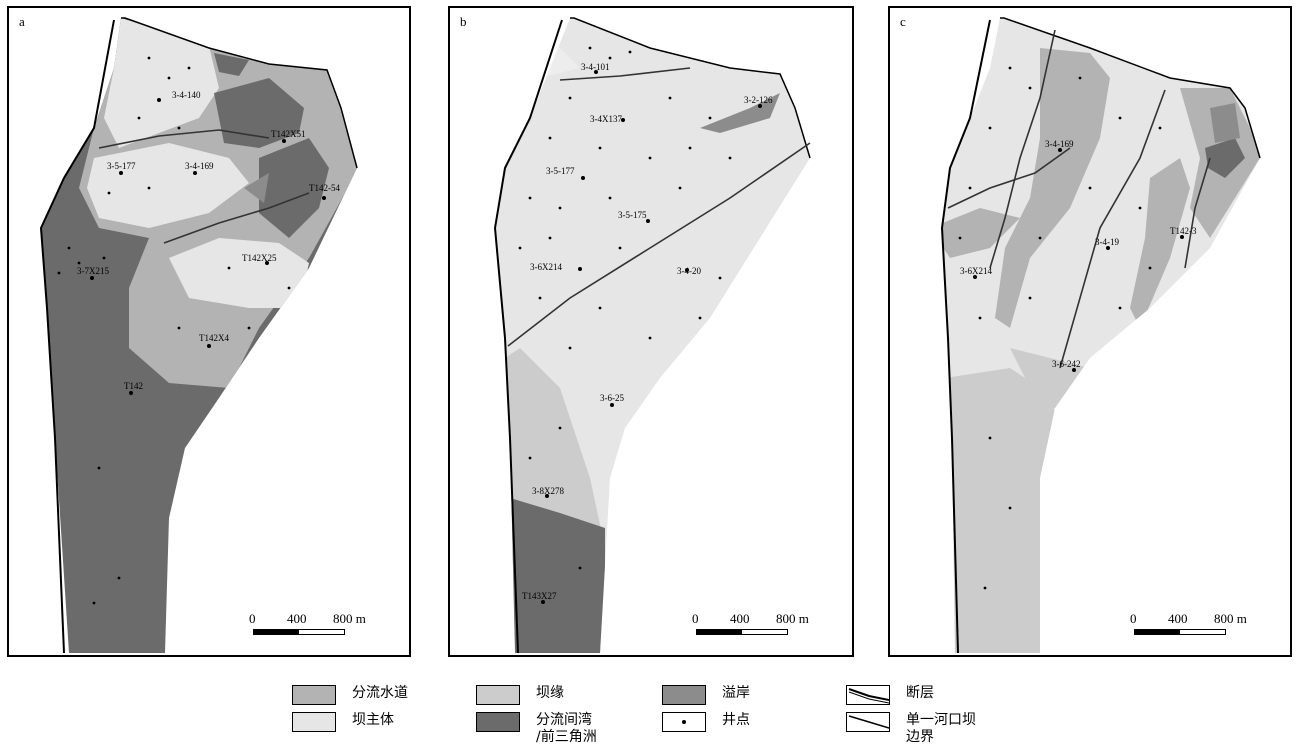 Image resolution: width=1302 pixels, height=746 pixels. I want to click on well-label: 3-6-25, so click(612, 398).